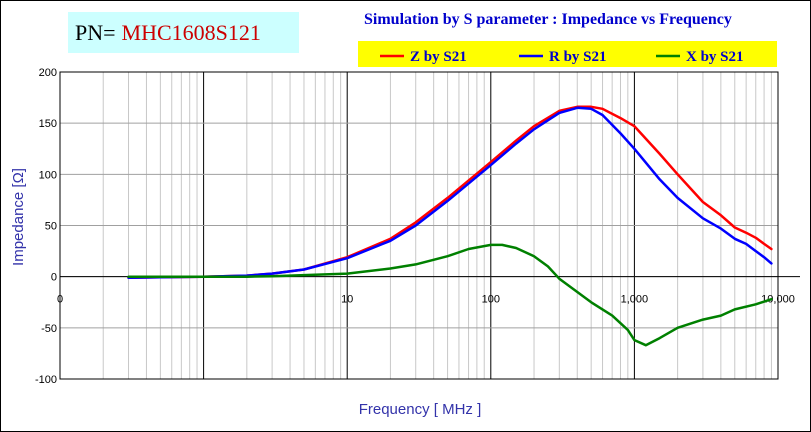  Describe the element at coordinates (191, 32) in the screenshot. I see `part-number-value: MHC1608S121` at that location.